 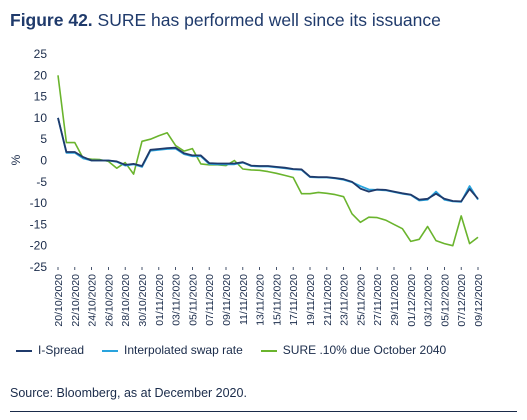 What do you see at coordinates (39, 246) in the screenshot?
I see `y-tick-label: -20` at bounding box center [39, 246].